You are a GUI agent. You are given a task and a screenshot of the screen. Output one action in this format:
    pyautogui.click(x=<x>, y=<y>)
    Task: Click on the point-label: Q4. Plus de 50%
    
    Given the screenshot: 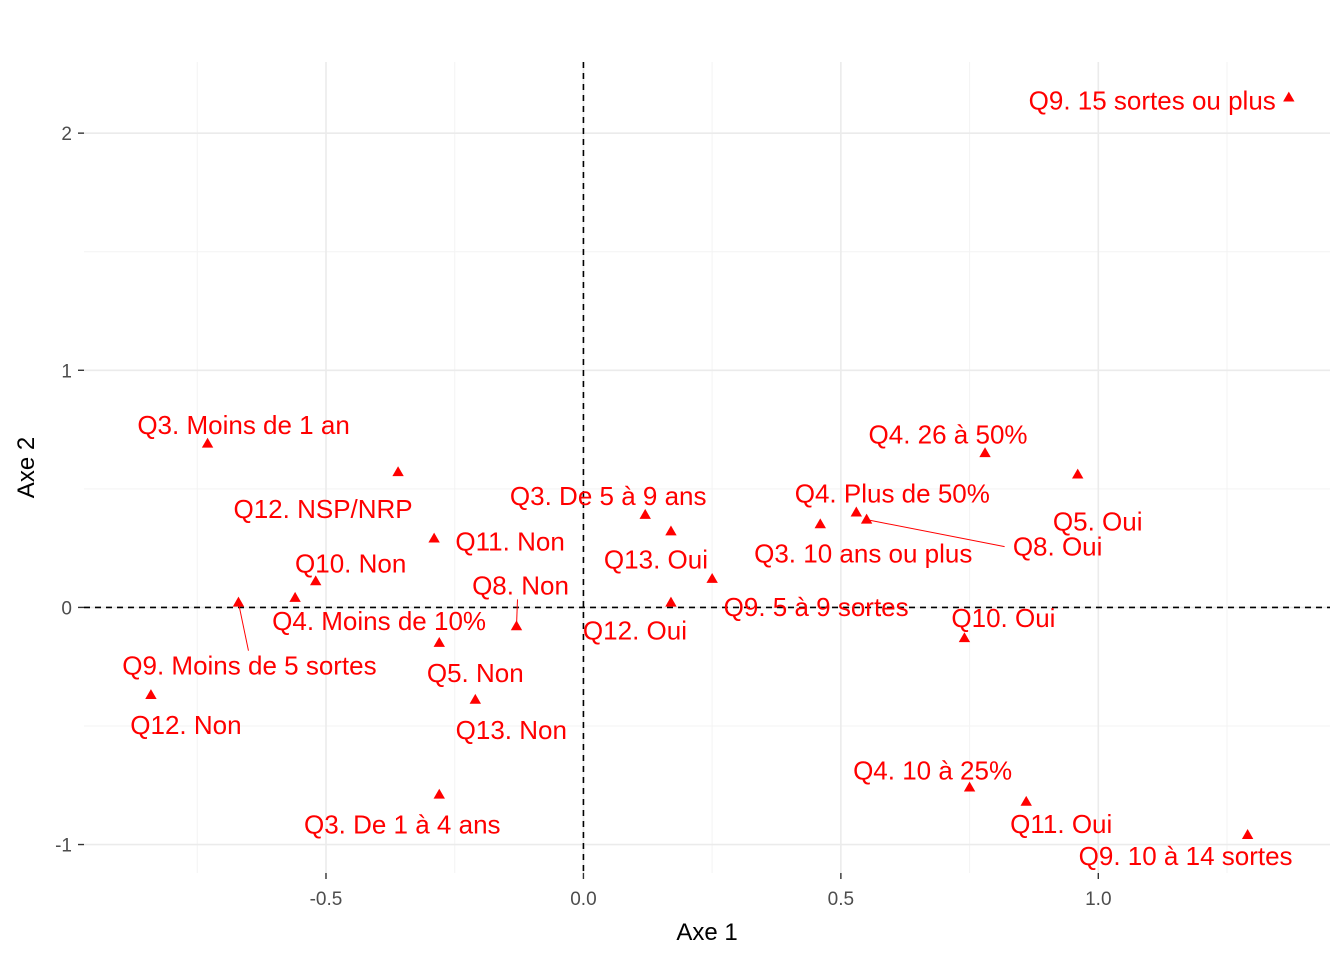 What is the action you would take?
    pyautogui.click(x=892, y=494)
    